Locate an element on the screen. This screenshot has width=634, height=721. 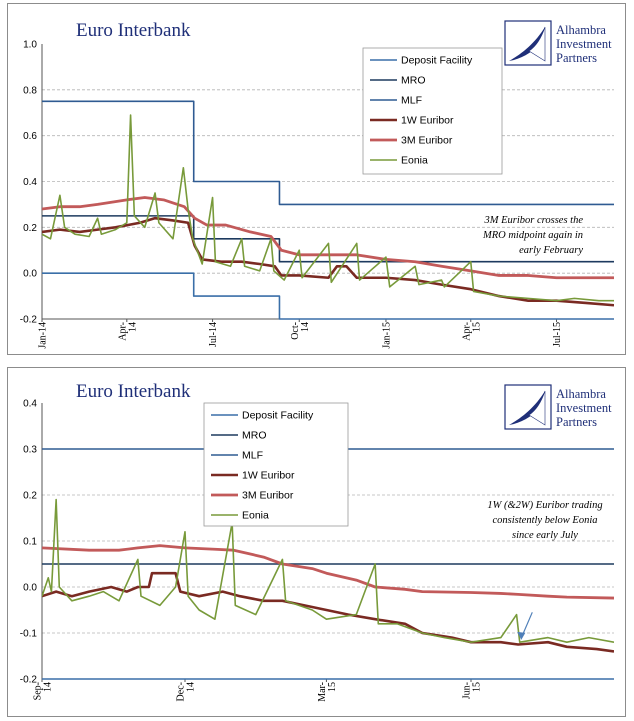
y-tick-label: -0.1 is located at coordinates (29, 634).